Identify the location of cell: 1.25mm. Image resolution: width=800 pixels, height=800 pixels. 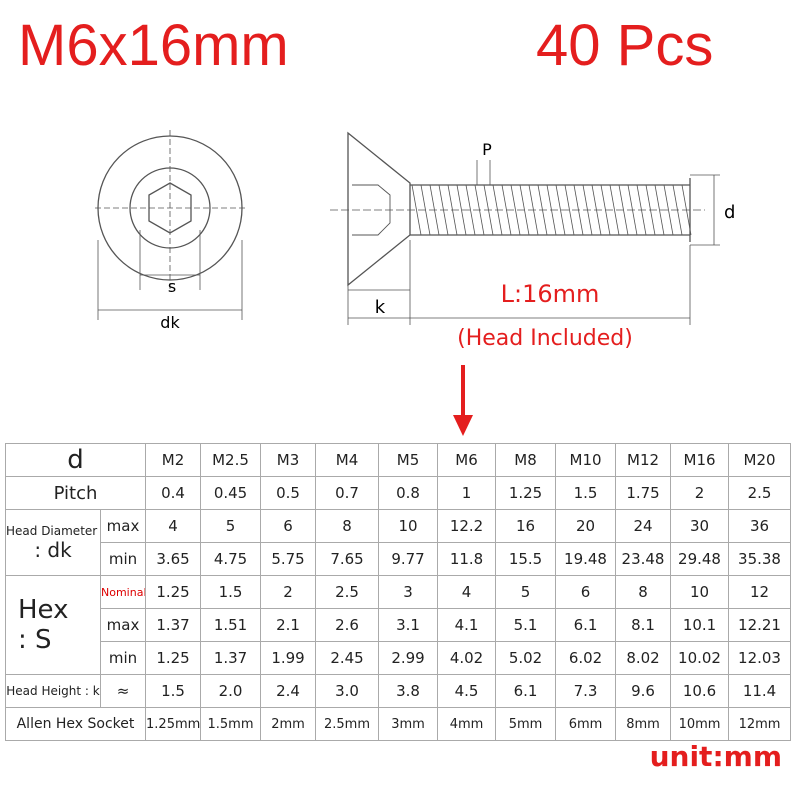
(173, 724).